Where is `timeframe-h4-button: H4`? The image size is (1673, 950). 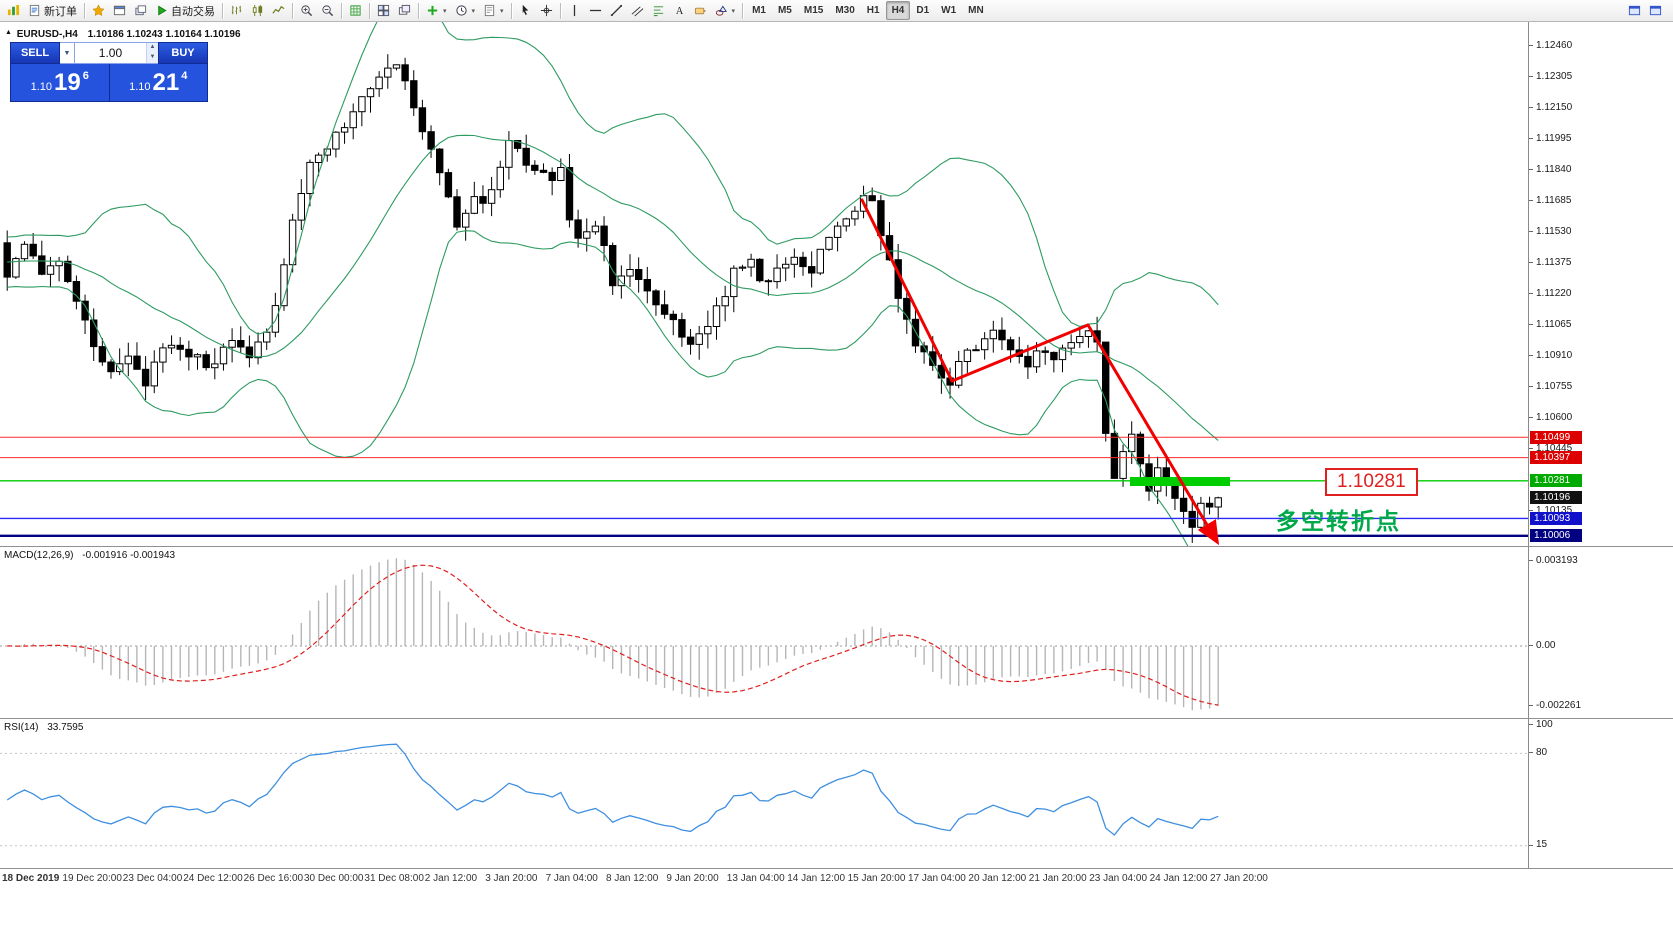
timeframe-h4-button: H4 is located at coordinates (898, 10).